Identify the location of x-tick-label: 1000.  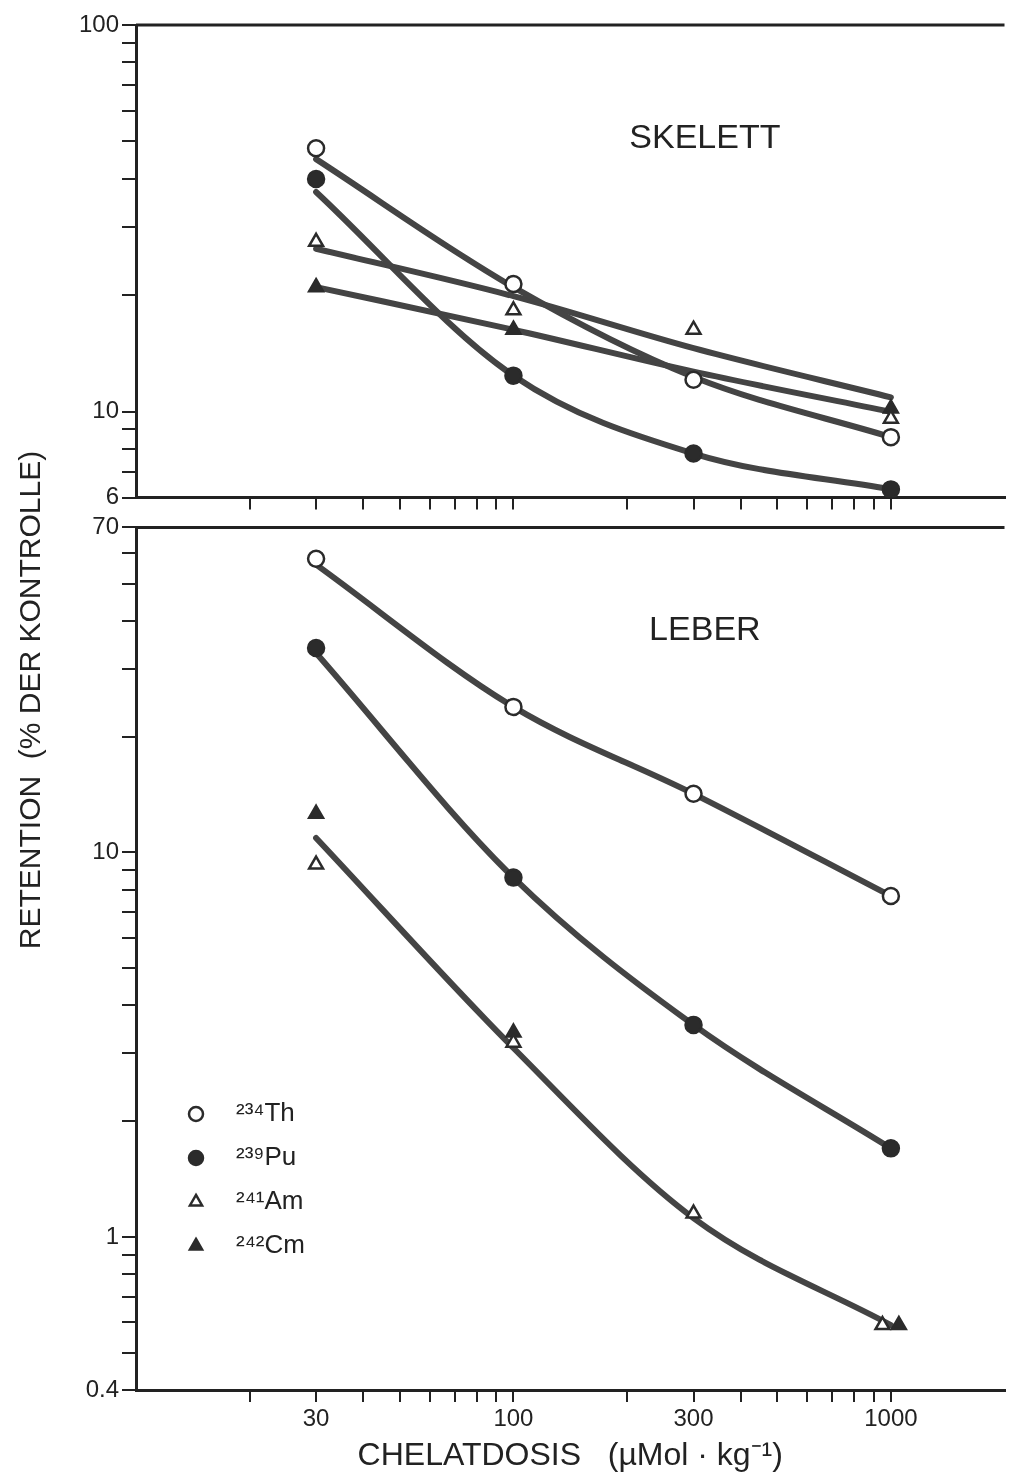
(891, 1418).